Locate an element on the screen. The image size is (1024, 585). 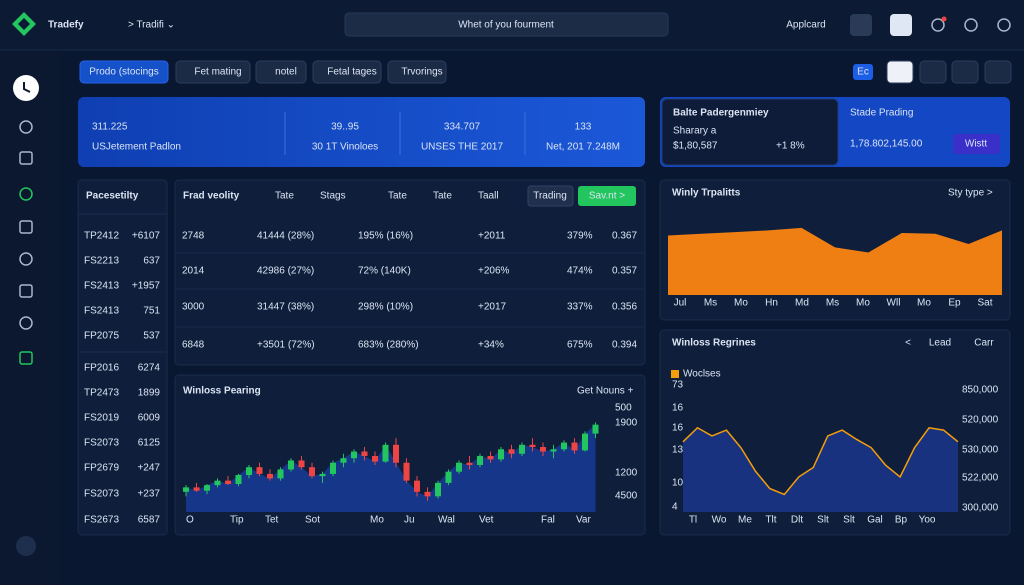
y2-tick-label: 520,000 is located at coordinates (980, 420).